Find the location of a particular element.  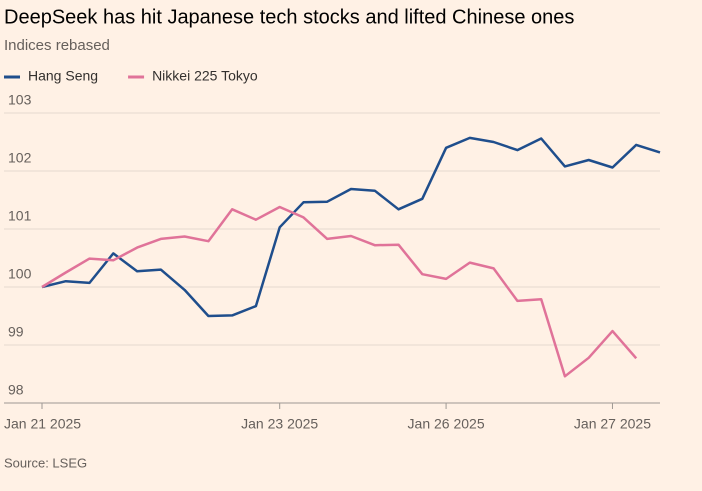

x-tick-label: Jan 27 2025 is located at coordinates (612, 424).